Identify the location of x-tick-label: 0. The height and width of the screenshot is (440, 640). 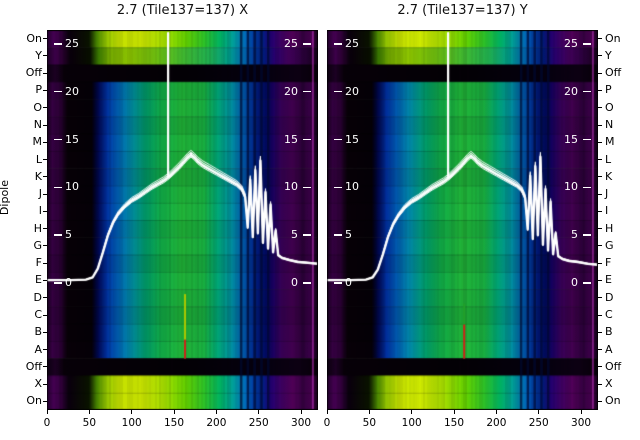
(47, 423).